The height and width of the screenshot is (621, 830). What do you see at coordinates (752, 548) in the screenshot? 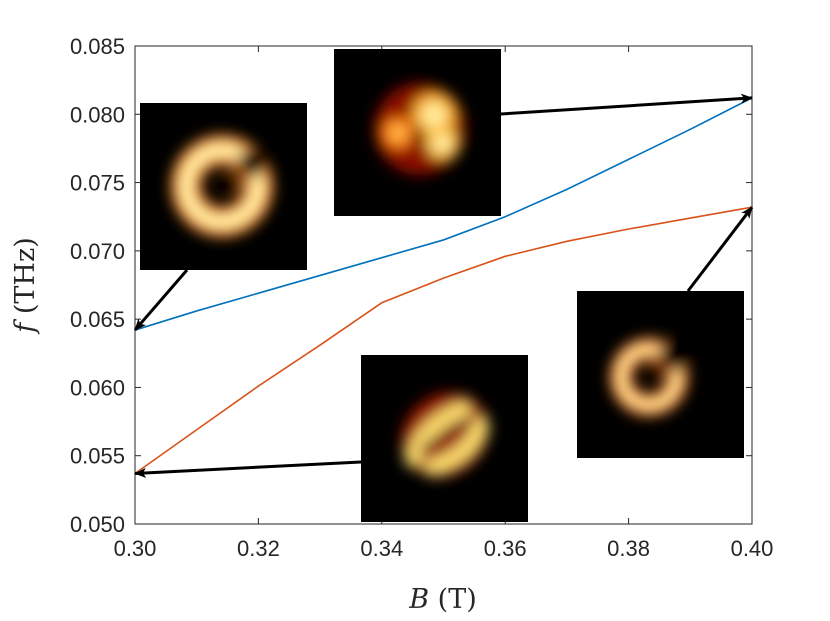
I see `x-tick-label: 0.40` at bounding box center [752, 548].